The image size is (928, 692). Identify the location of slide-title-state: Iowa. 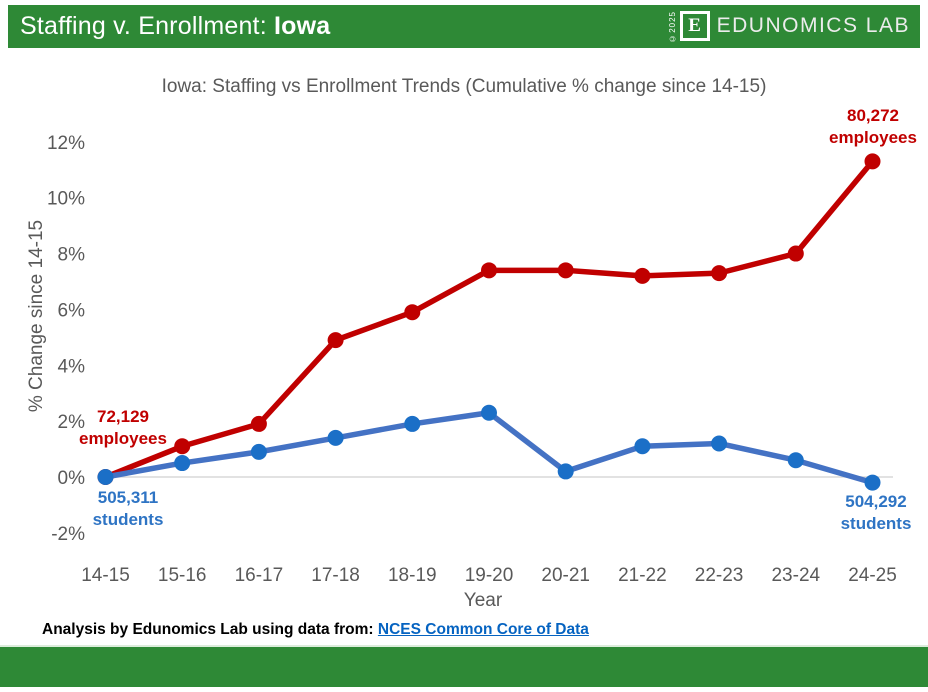
(302, 26).